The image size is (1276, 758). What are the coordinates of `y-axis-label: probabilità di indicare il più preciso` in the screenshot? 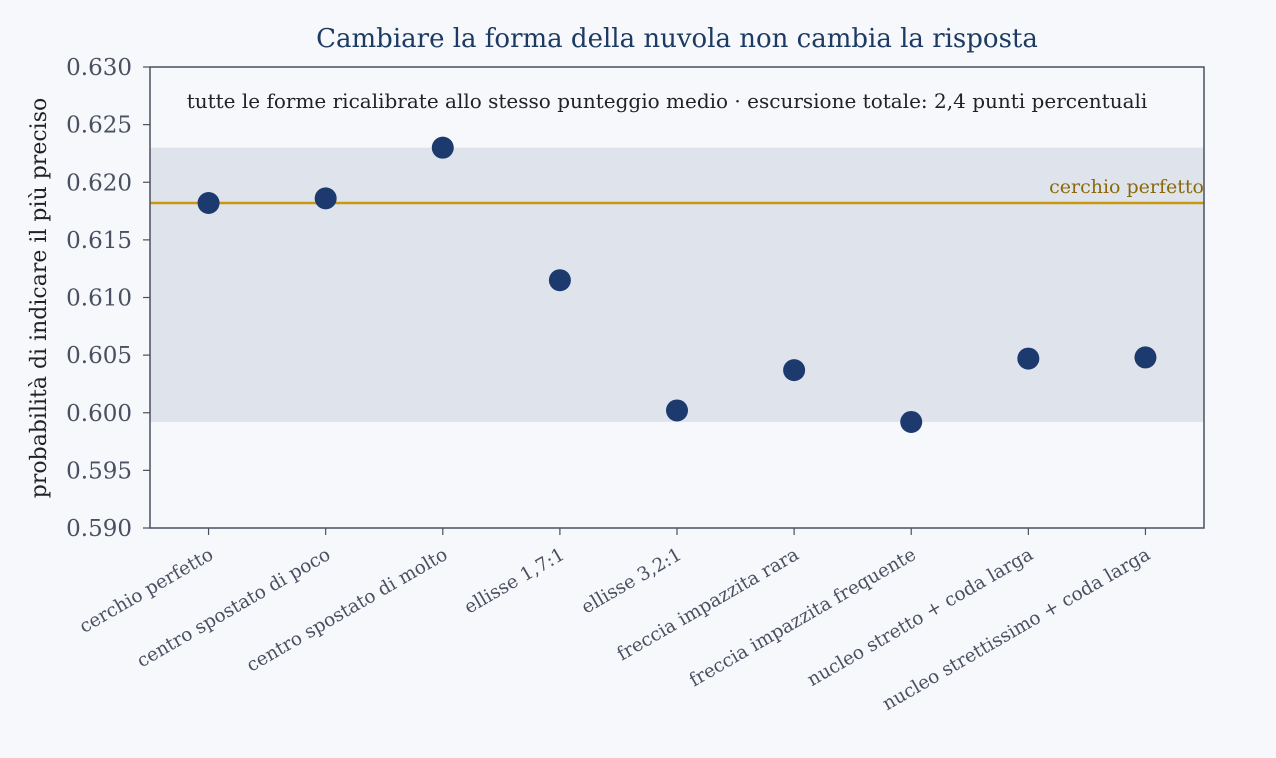 It's located at (39, 298).